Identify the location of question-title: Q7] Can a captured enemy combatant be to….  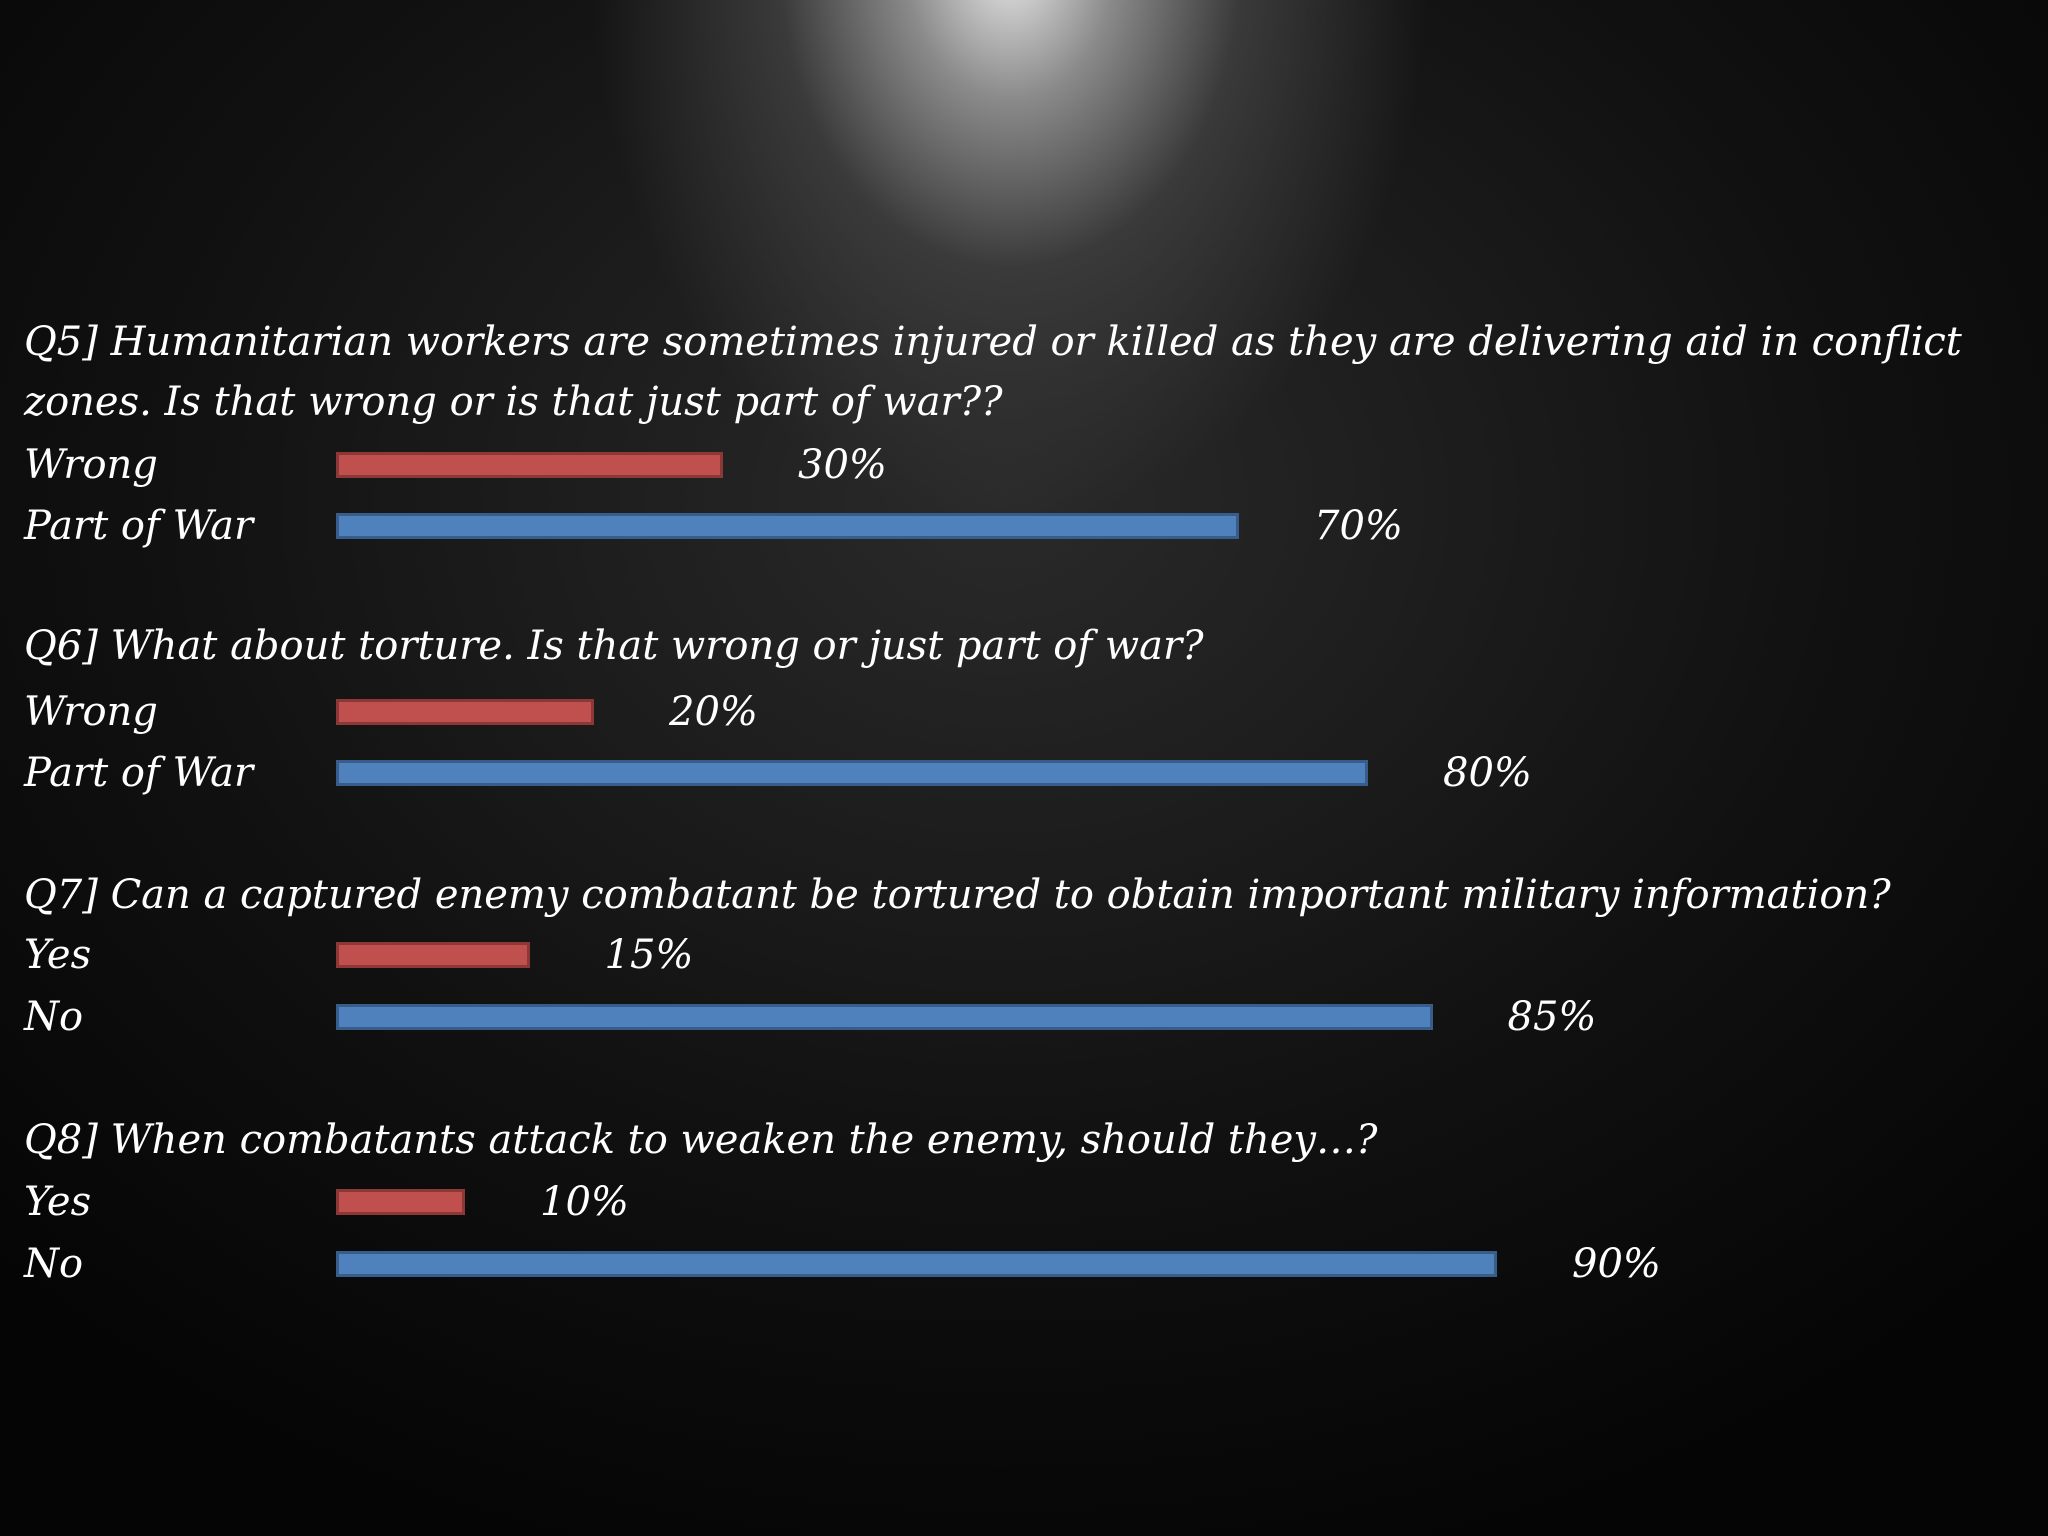
(957, 895).